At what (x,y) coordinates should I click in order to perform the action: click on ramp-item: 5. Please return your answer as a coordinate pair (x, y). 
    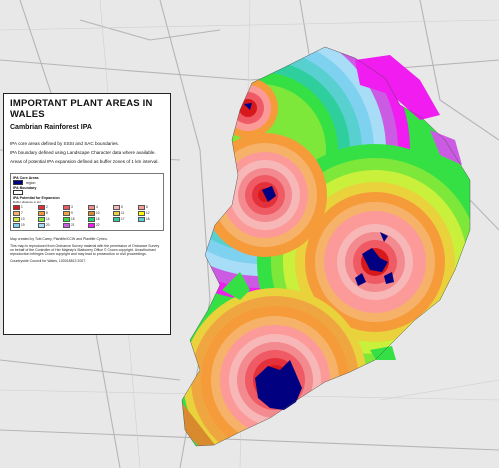
    Looking at the image, I should click on (124, 207).